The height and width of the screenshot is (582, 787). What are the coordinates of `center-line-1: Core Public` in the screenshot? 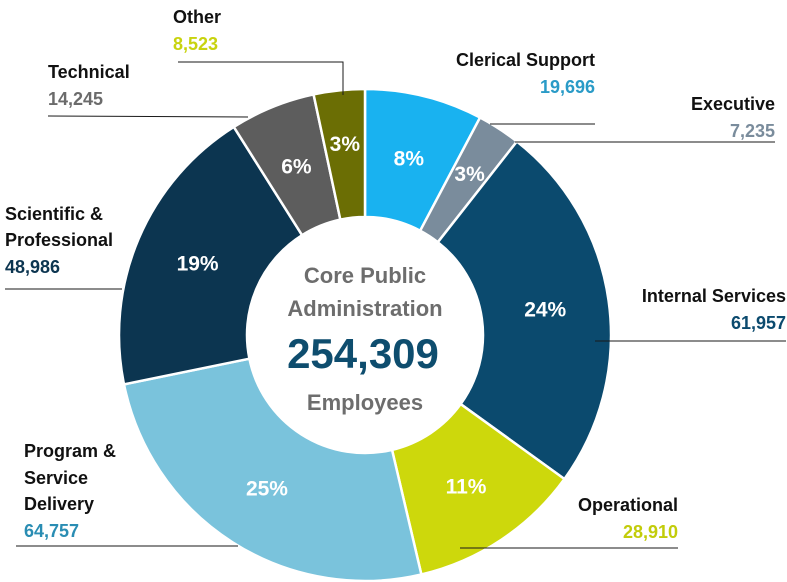 It's located at (365, 275).